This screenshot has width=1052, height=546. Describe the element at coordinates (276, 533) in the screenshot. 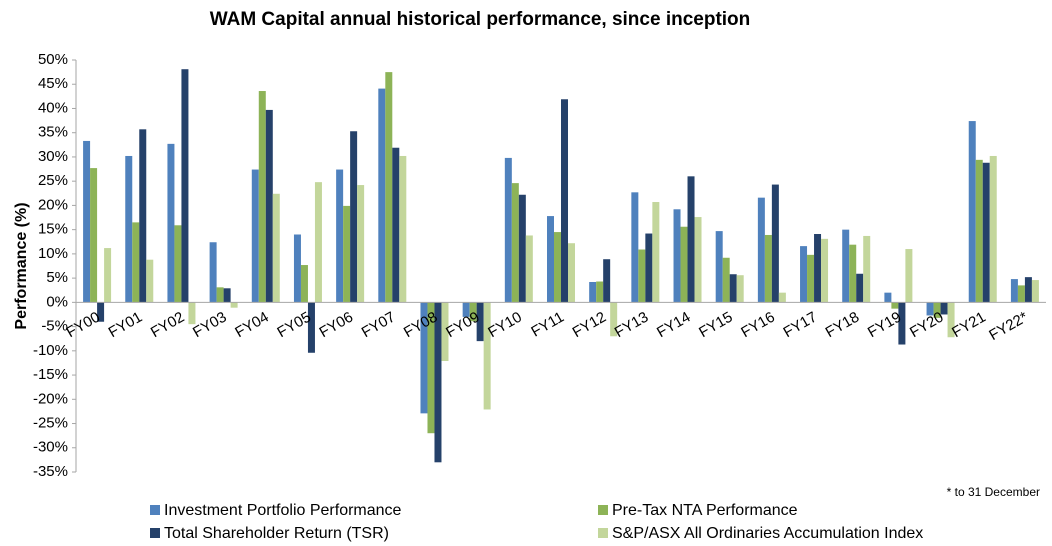

I see `legend-label: Total Shareholder Return (TSR)` at that location.